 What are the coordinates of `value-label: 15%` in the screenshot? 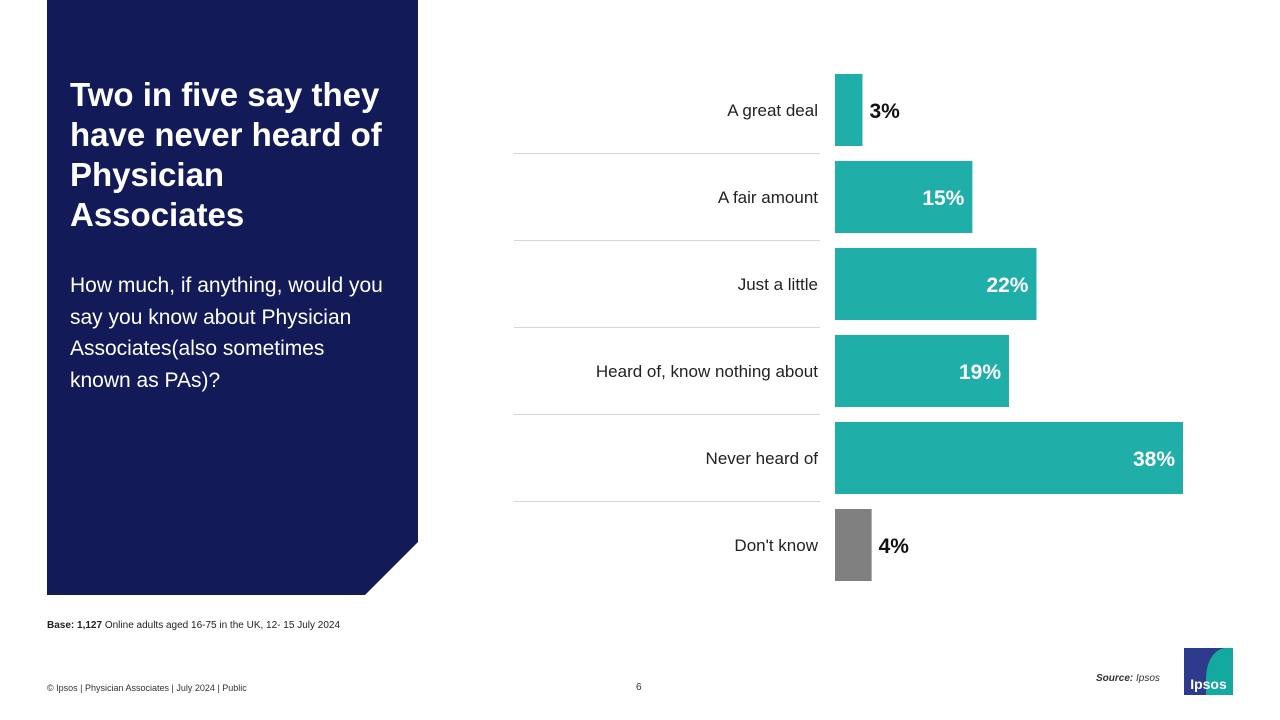 It's located at (943, 198).